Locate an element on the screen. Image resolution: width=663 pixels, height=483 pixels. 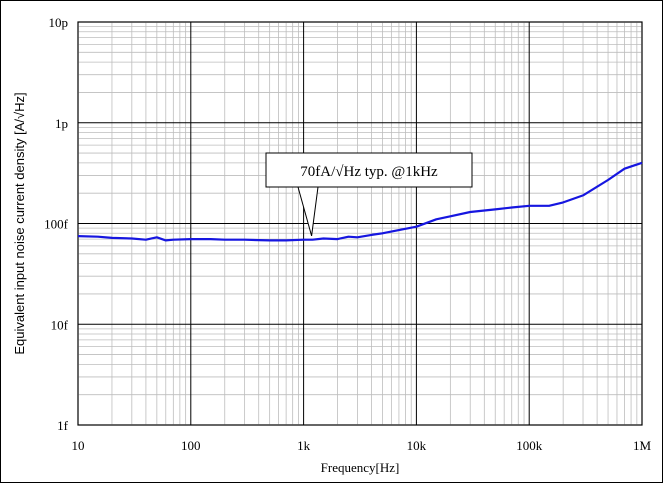
x-tick-label: 100 is located at coordinates (191, 445).